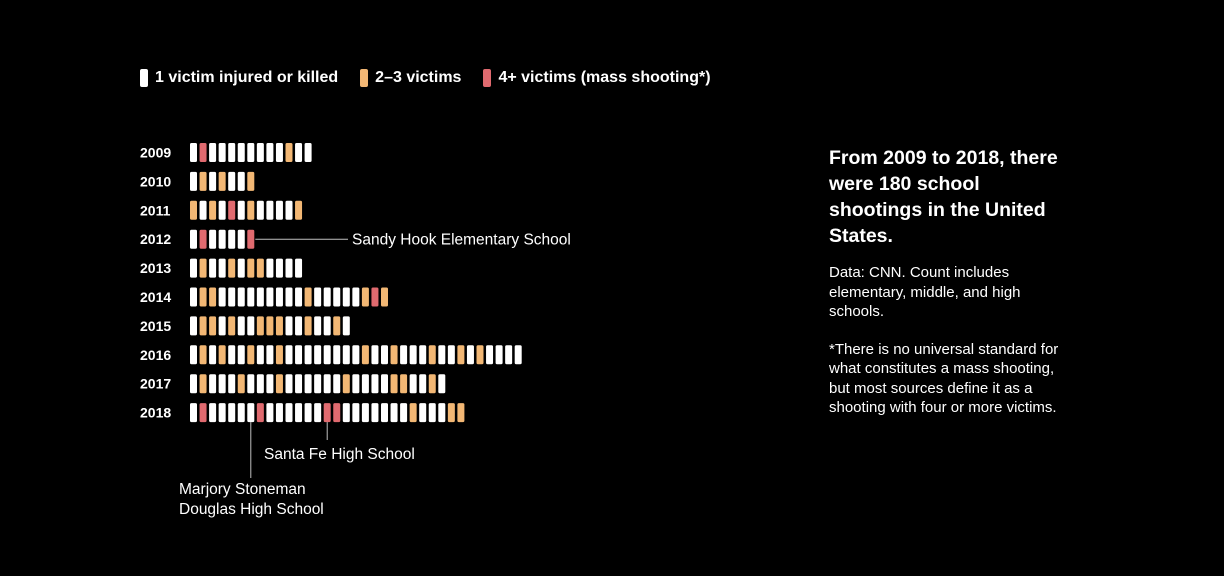  I want to click on year-label: 2017, so click(155, 384).